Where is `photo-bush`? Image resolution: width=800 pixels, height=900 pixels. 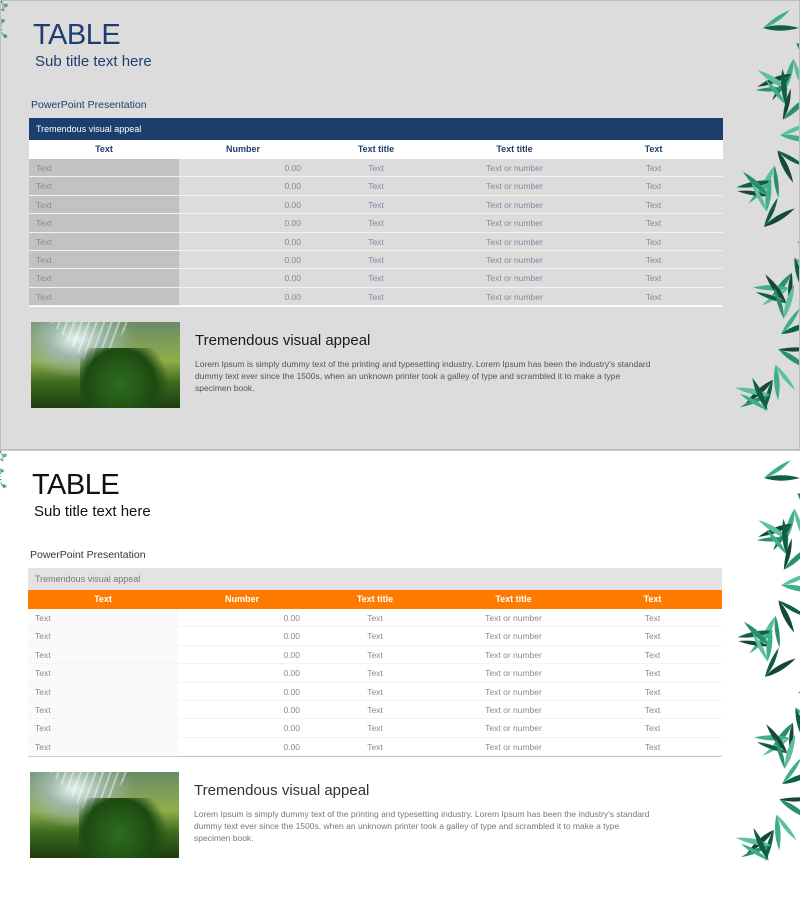 photo-bush is located at coordinates (129, 828).